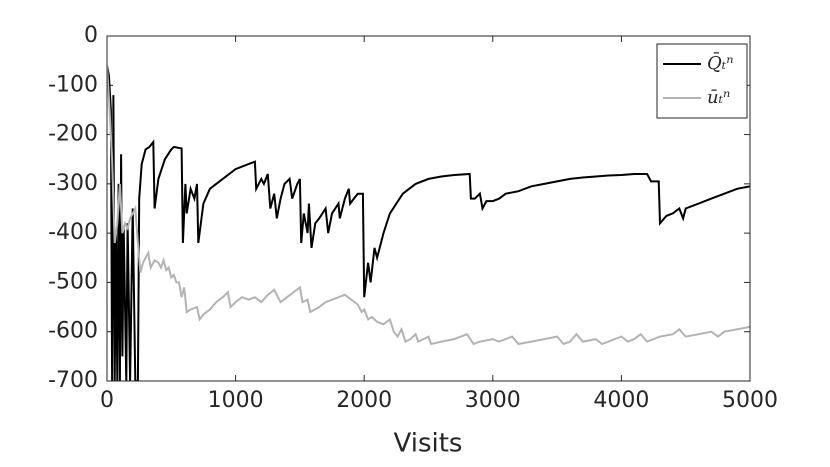  What do you see at coordinates (73, 183) in the screenshot?
I see `y-tick-label: -300` at bounding box center [73, 183].